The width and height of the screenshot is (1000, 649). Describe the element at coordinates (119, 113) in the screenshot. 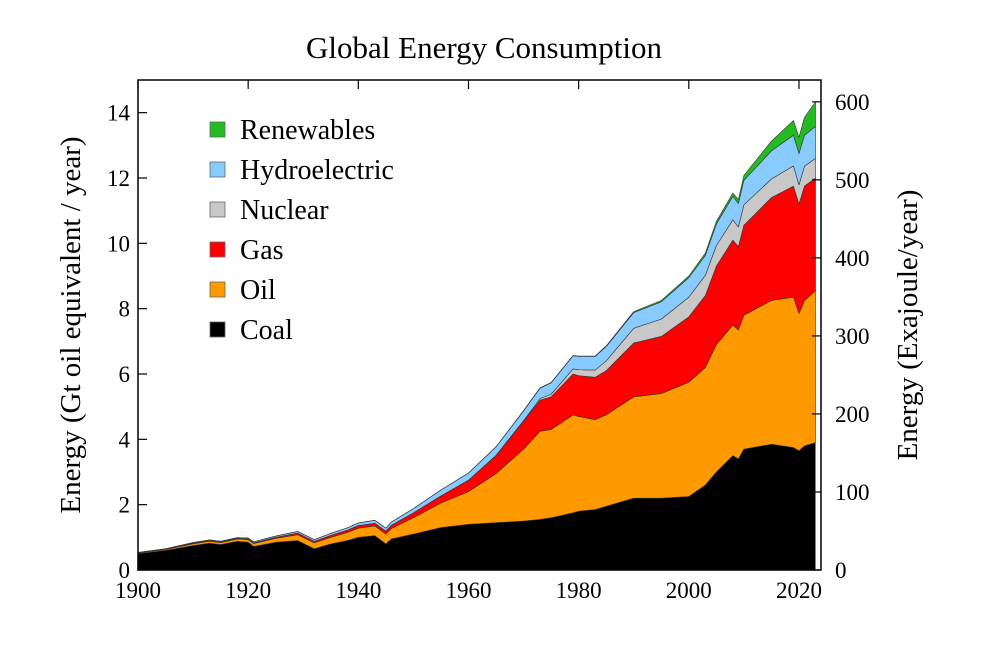

I see `y-tick-label: 14` at that location.